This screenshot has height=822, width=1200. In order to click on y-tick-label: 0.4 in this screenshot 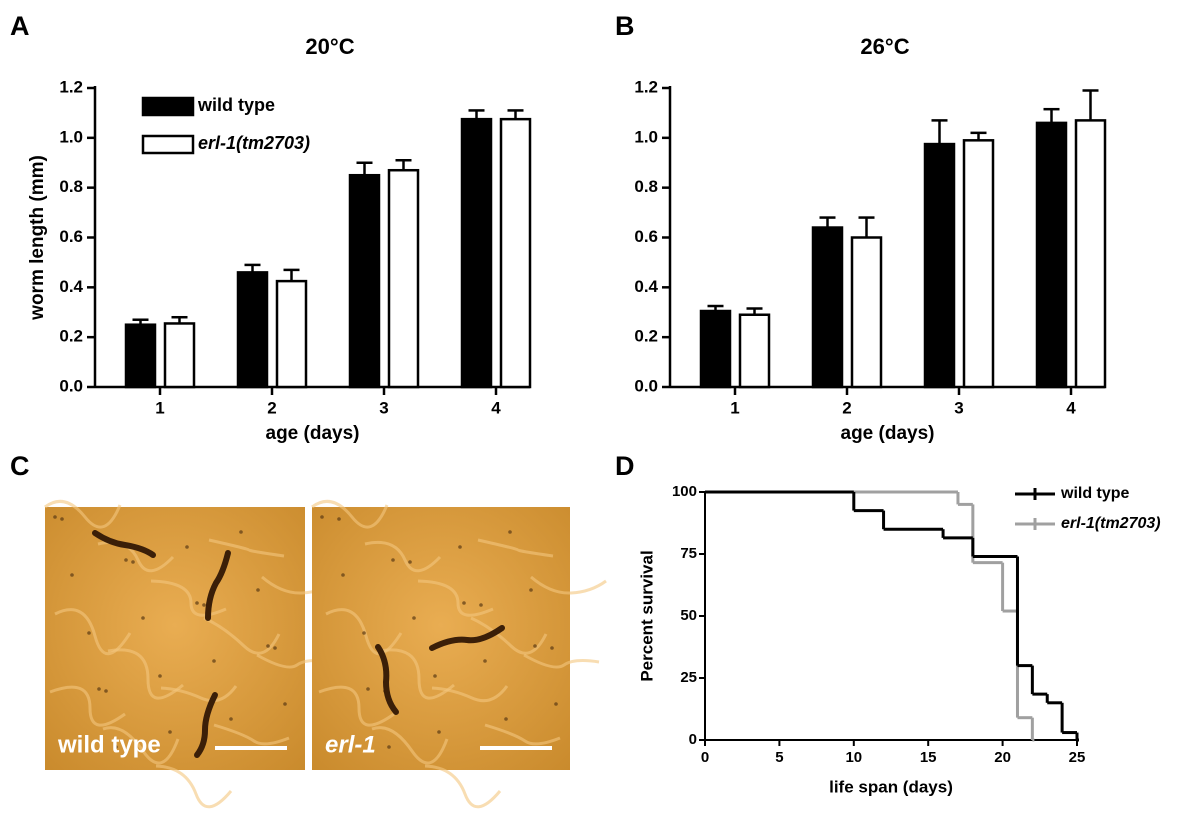, I will do `click(646, 286)`.